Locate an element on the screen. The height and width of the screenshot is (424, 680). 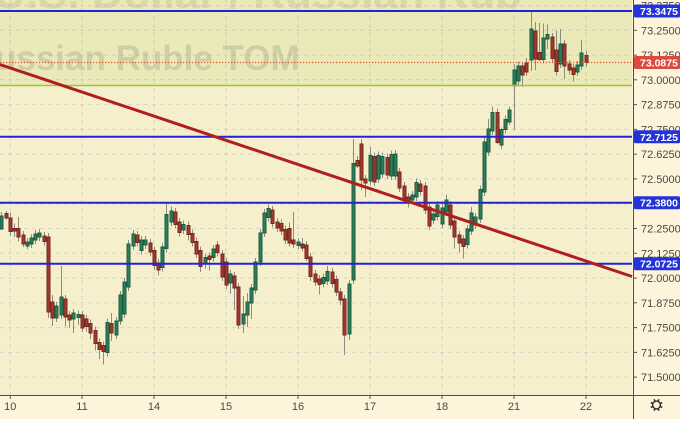
svg-text: 14 is located at coordinates (154, 407).